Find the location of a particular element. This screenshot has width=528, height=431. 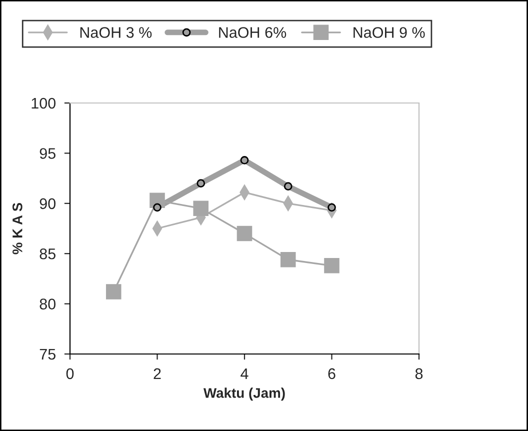

x-tick-label: 4 is located at coordinates (244, 373).